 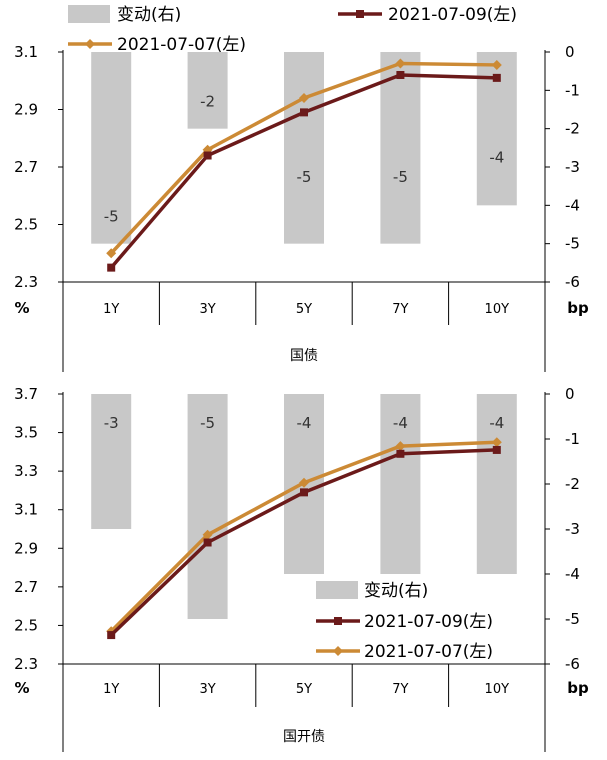 I want to click on left-tick-label: 3.7, so click(x=26, y=394).